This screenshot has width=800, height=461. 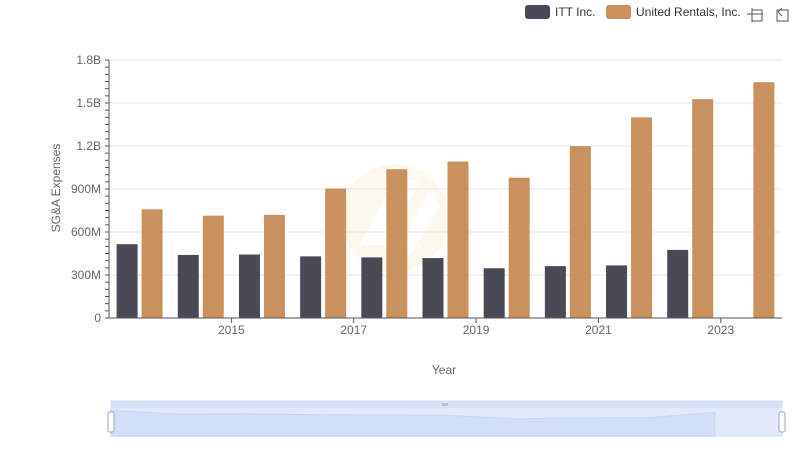 I want to click on y-tick-label: 1.8B, so click(x=88, y=60).